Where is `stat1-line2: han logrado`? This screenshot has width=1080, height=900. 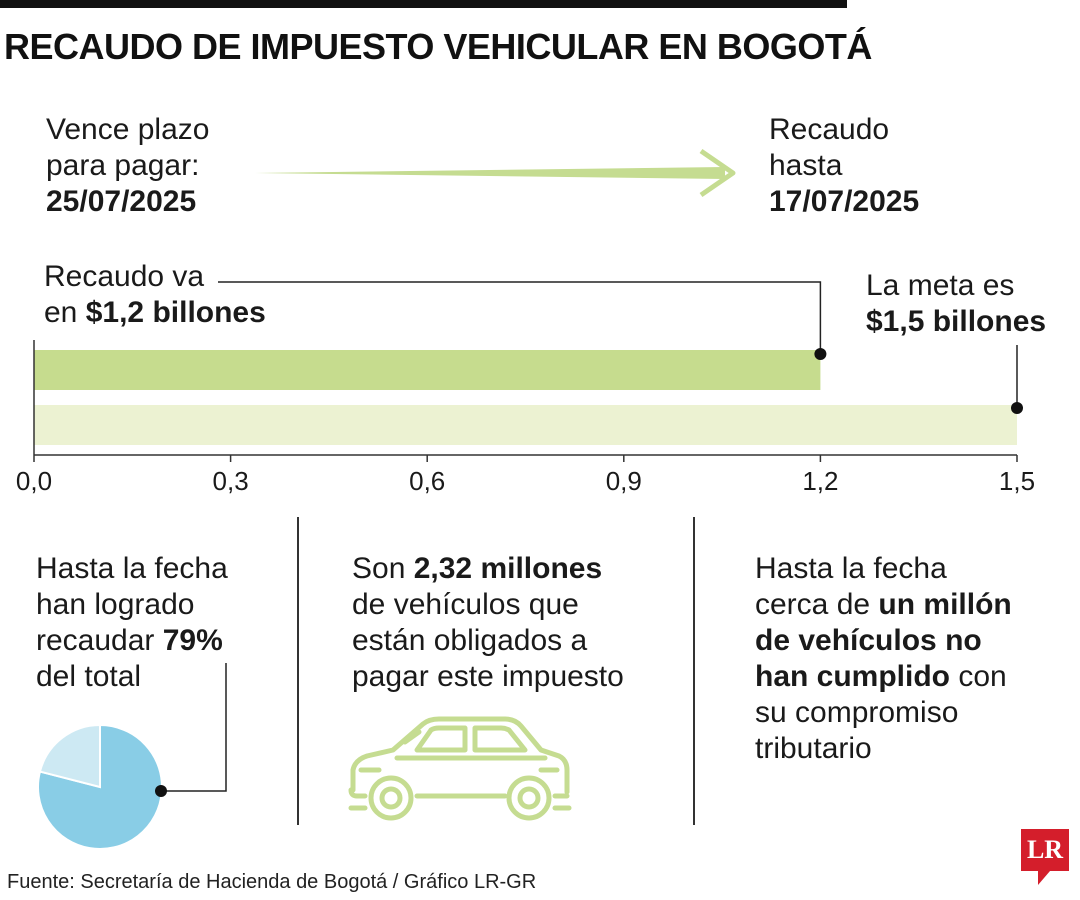
stat1-line2: han logrado is located at coordinates (115, 604).